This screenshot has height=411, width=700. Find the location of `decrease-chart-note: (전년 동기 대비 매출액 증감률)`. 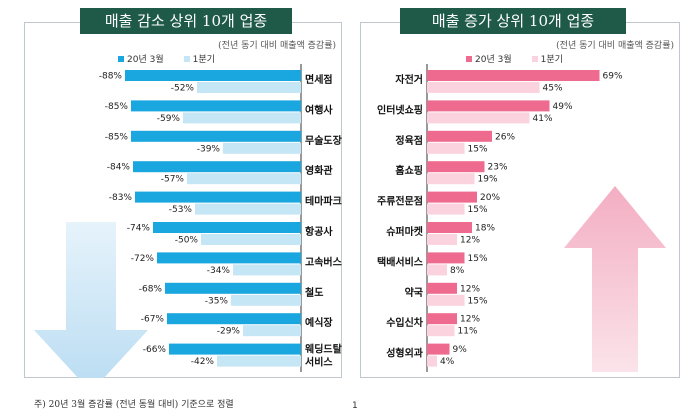

decrease-chart-note: (전년 동기 대비 매출액 증감률) is located at coordinates (277, 46).